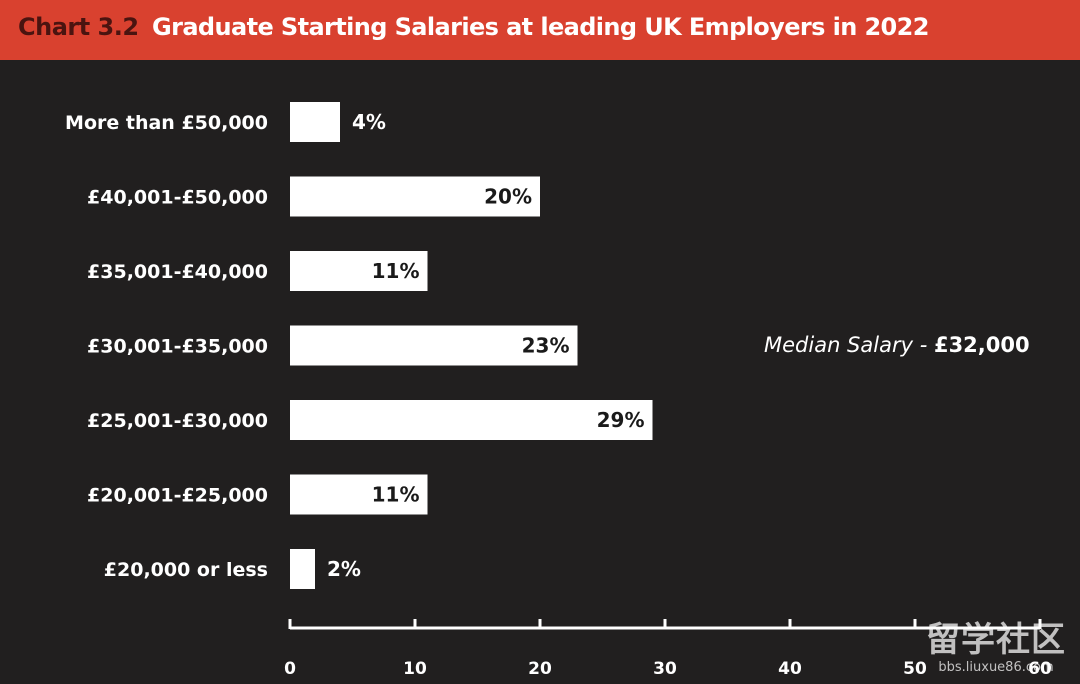  I want to click on watermark-url: bbs.liuxue86.com, so click(996, 667).